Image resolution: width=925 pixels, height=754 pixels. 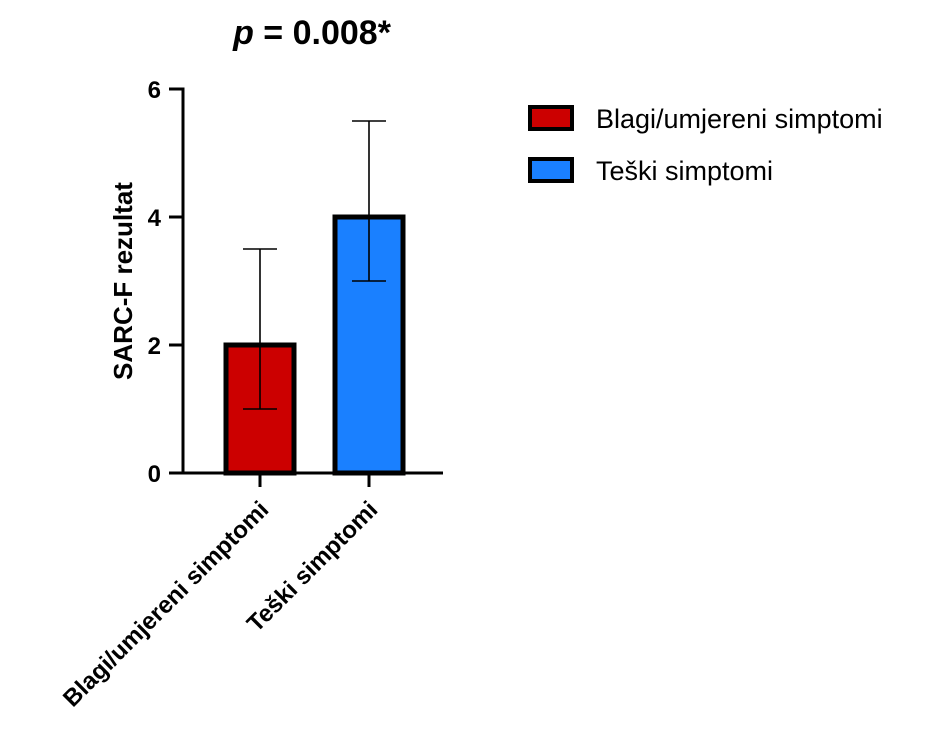 What do you see at coordinates (705, 145) in the screenshot?
I see `legend: Blagi/umjereni simptomi Teški simptomi` at bounding box center [705, 145].